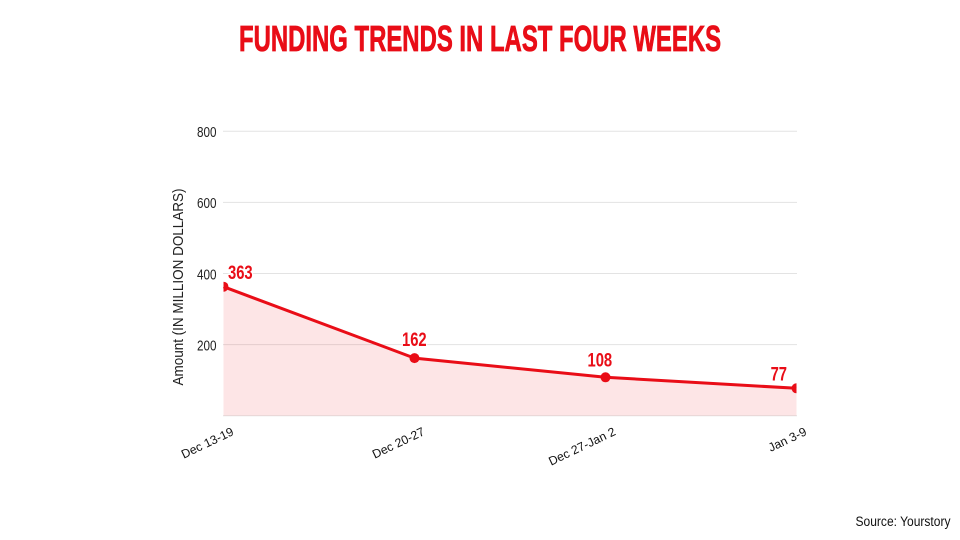 The width and height of the screenshot is (960, 540). I want to click on svg-text: Dec 20-27, so click(398, 442).